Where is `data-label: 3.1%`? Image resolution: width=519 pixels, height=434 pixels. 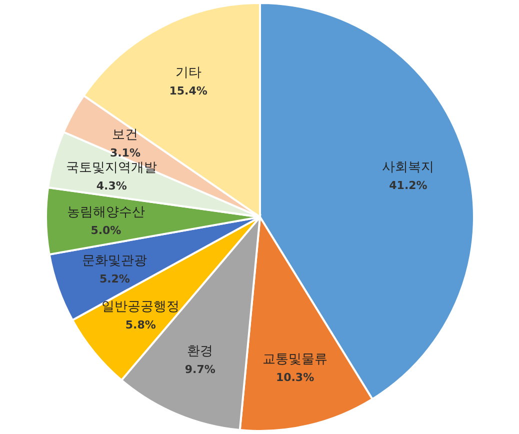
data-label: 3.1% is located at coordinates (125, 153).